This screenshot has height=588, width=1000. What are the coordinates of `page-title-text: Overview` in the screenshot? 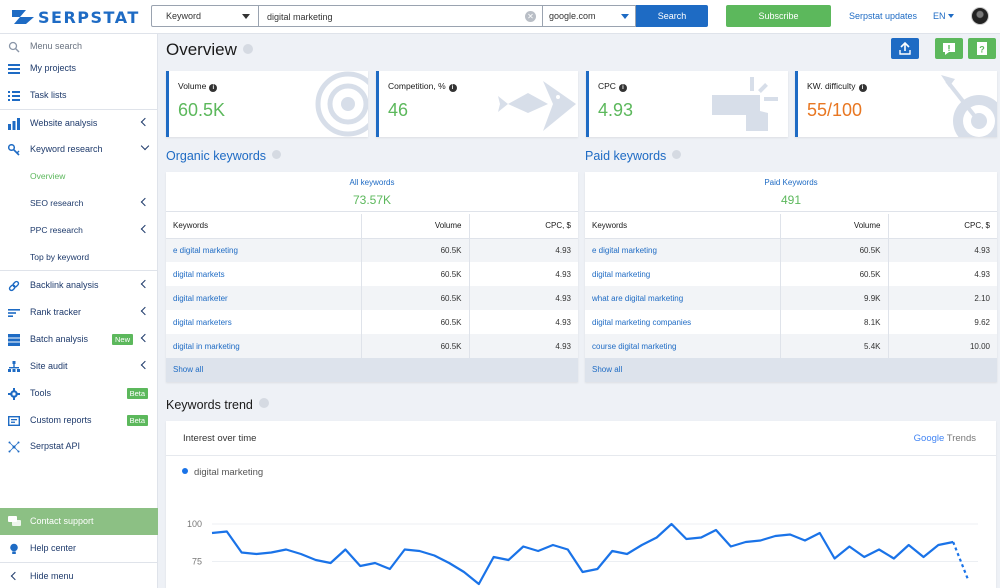 It's located at (201, 49).